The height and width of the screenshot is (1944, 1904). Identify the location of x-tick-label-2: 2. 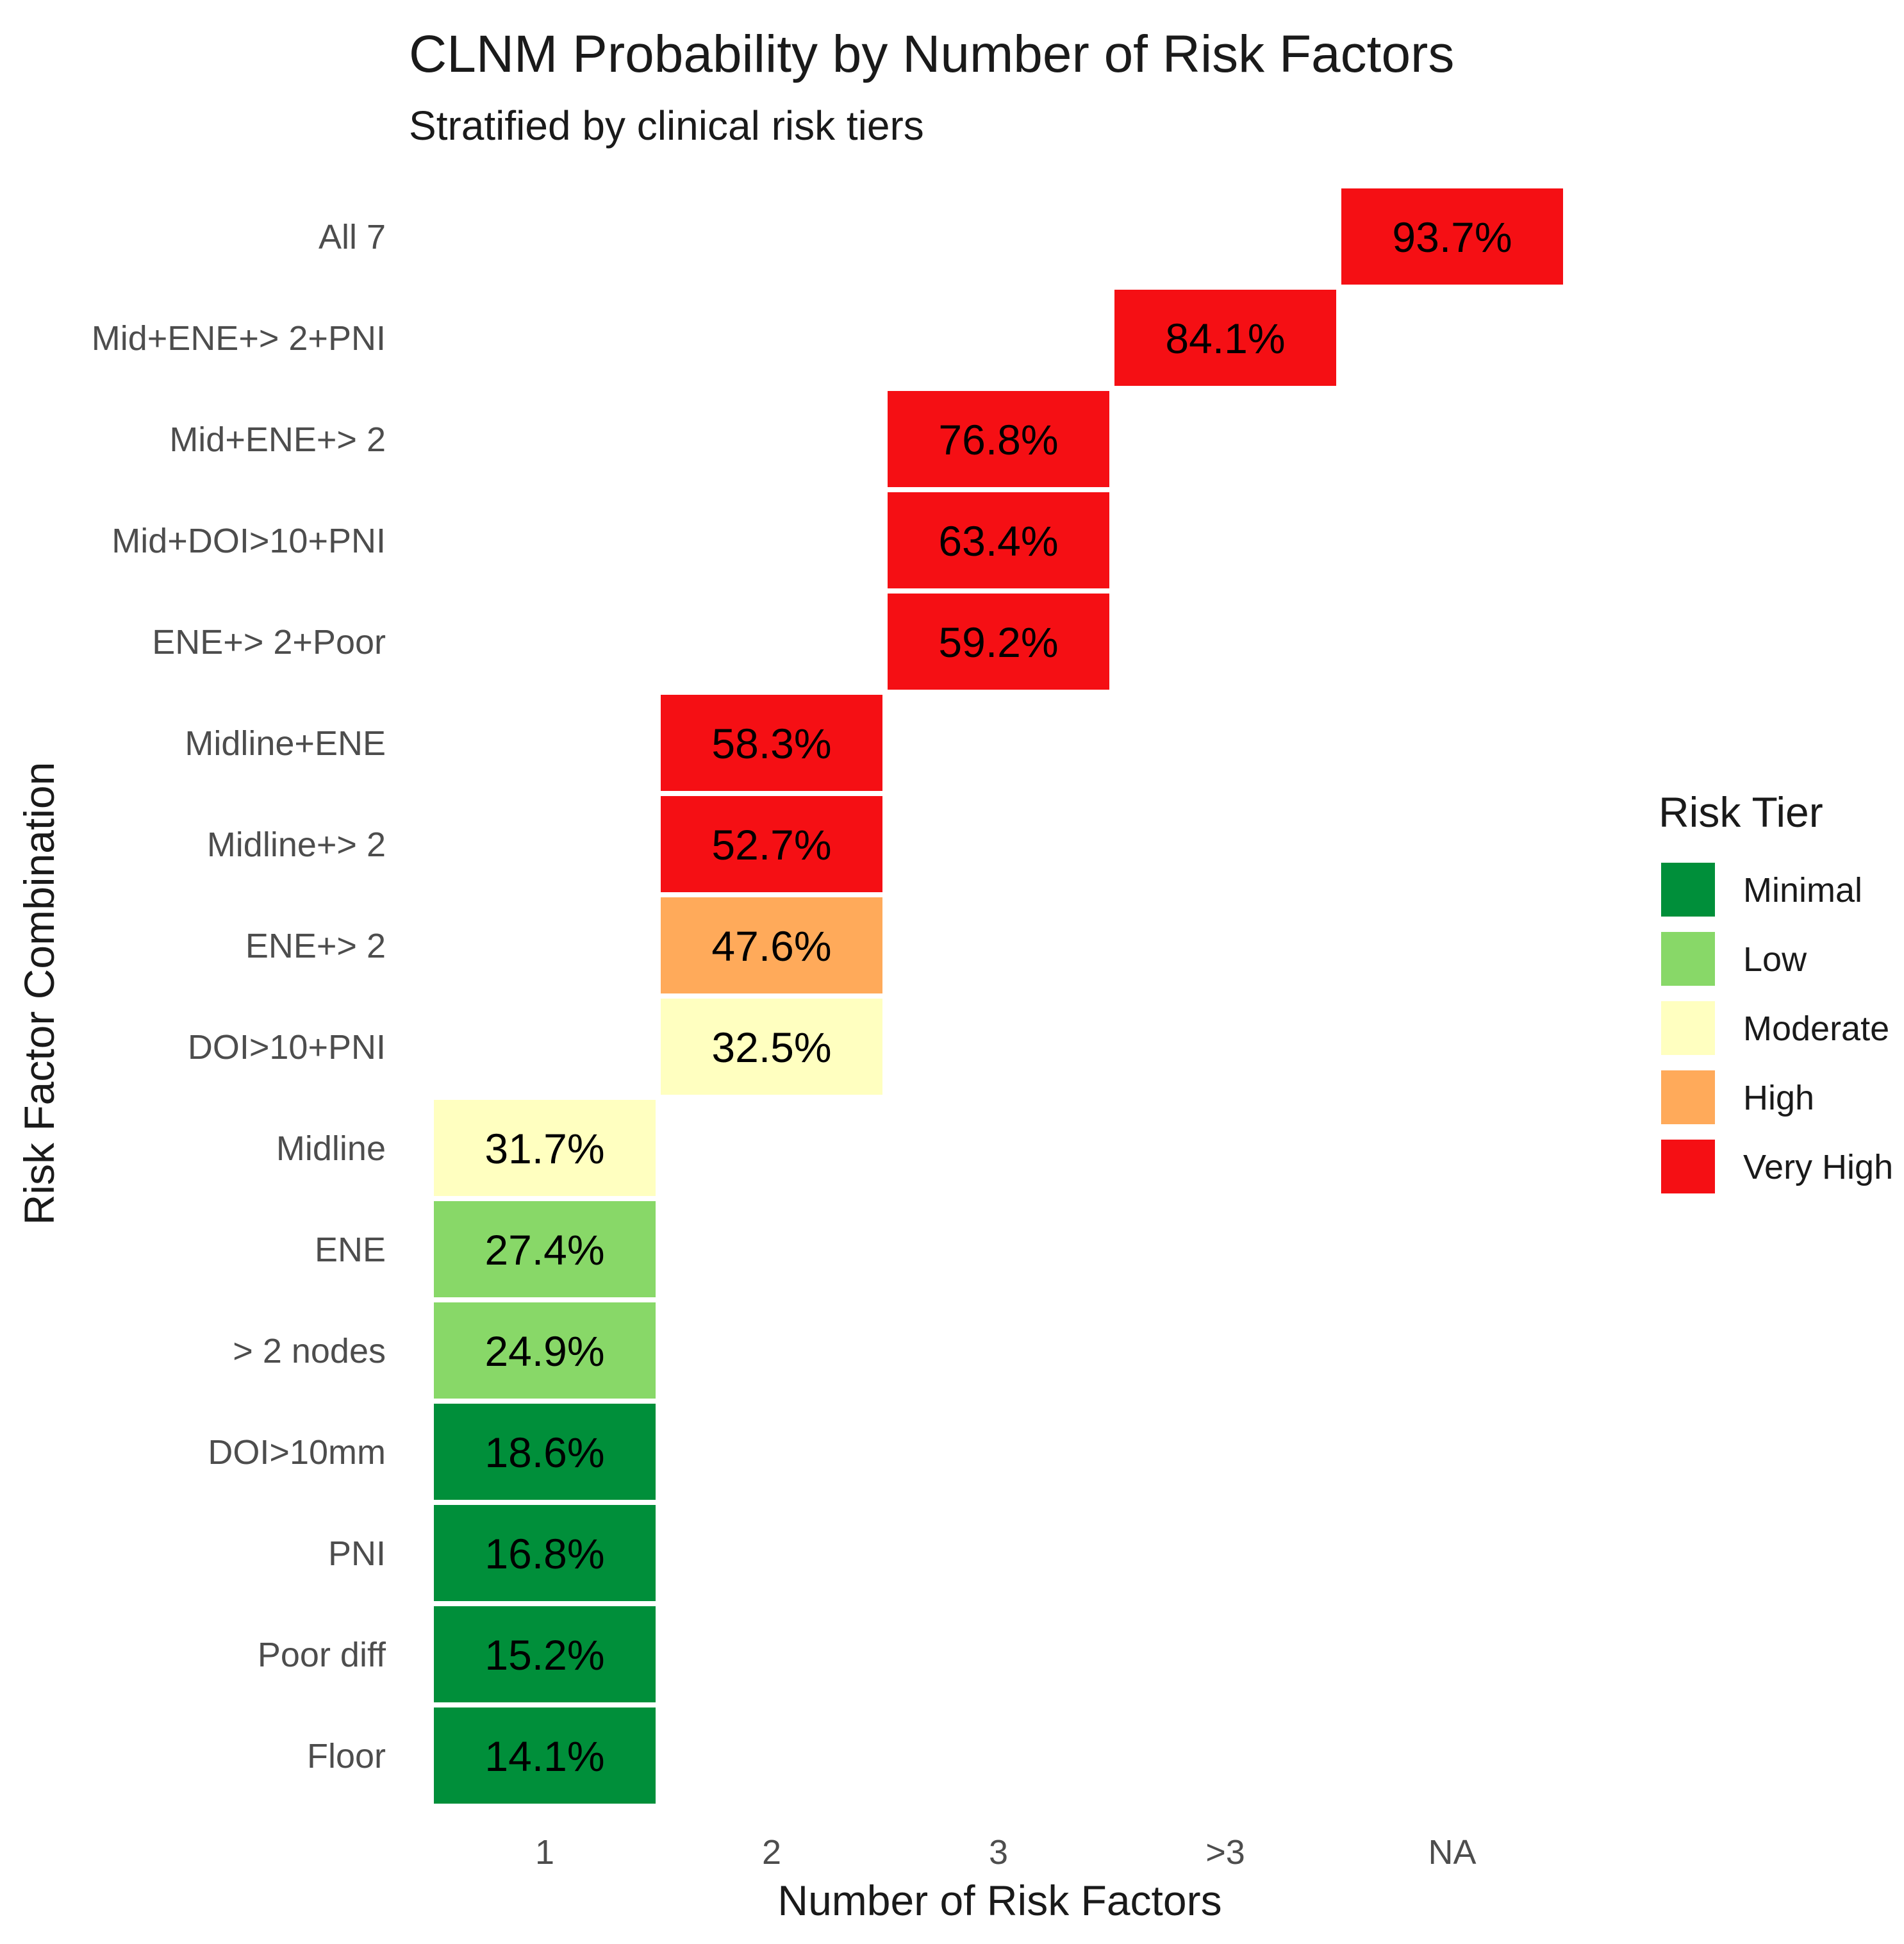
(771, 1853).